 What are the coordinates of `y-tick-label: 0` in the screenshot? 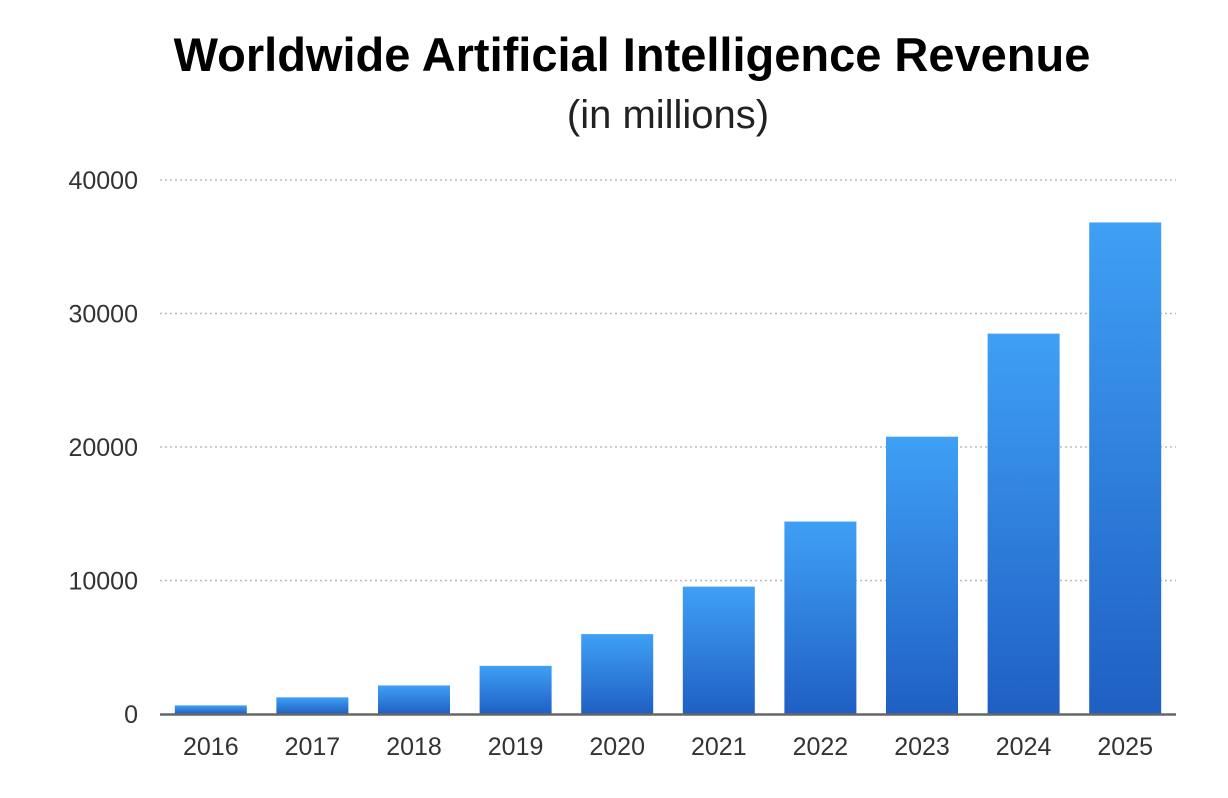 It's located at (131, 715).